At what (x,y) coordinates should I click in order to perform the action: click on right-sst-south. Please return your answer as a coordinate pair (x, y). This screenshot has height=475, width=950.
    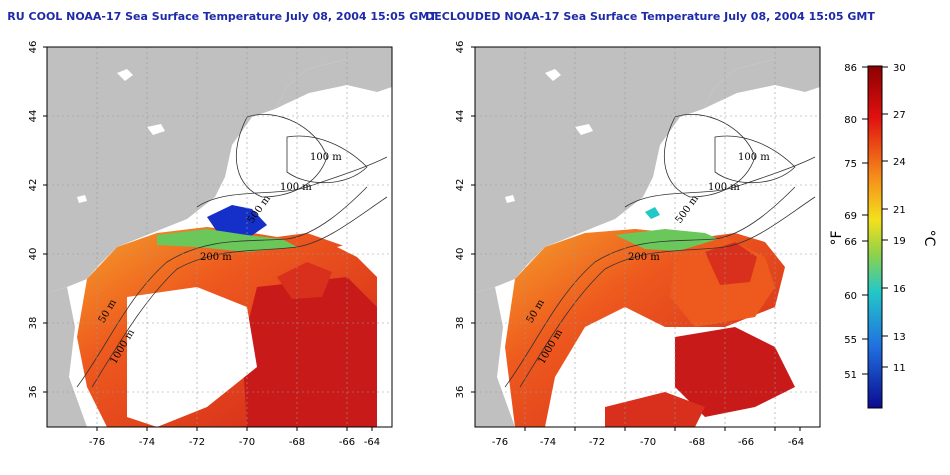
    Looking at the image, I should click on (655, 409).